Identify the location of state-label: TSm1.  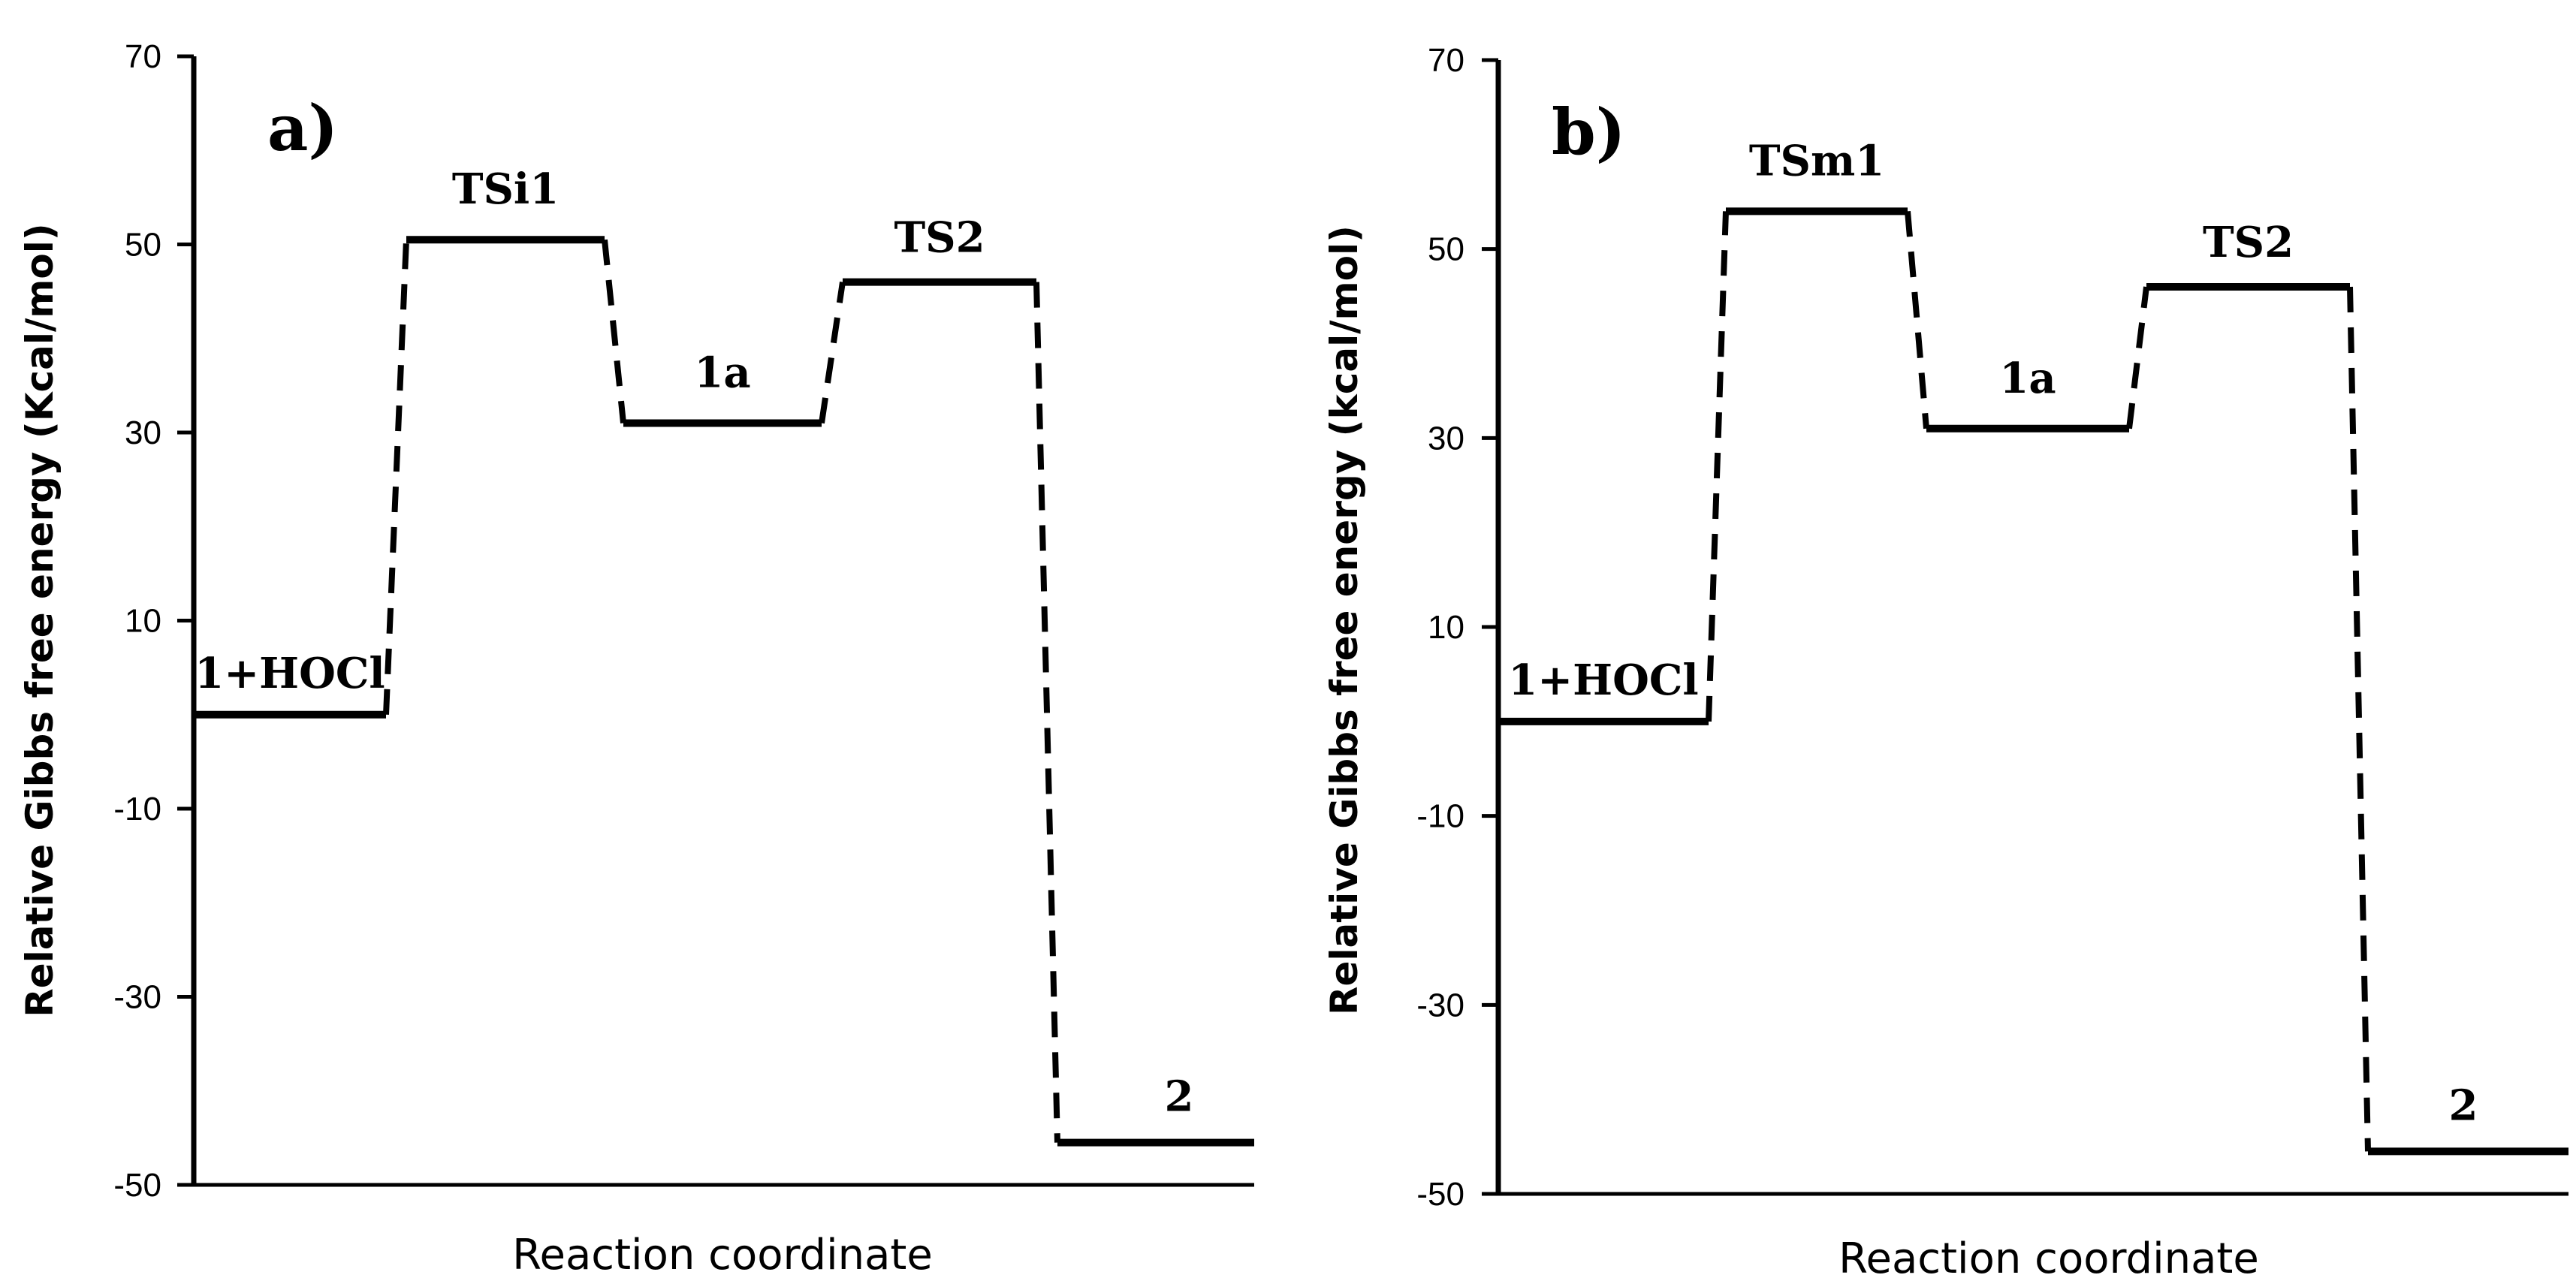
(1817, 160).